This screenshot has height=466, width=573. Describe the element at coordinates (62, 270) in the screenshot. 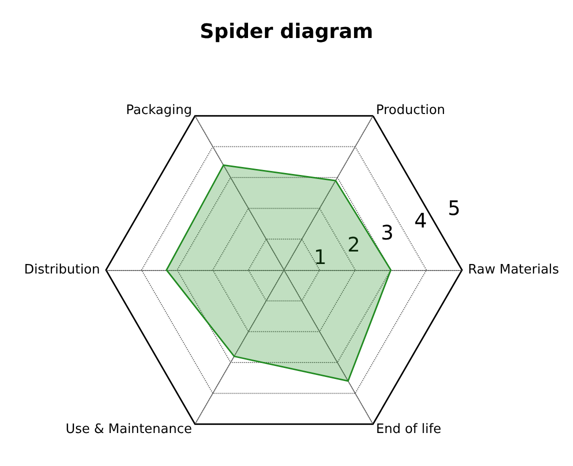

I see `spoke-label: Distribution` at that location.